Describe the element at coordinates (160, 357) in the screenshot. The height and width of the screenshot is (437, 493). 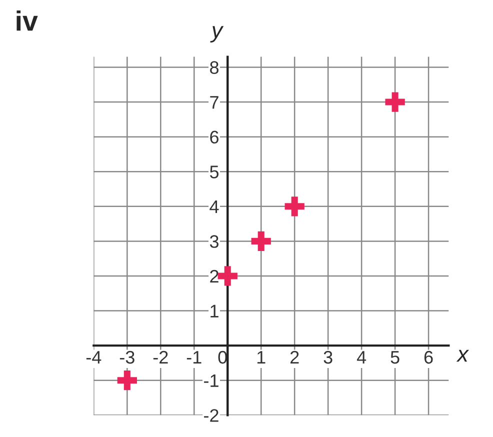
I see `x-tick-label: -2` at that location.